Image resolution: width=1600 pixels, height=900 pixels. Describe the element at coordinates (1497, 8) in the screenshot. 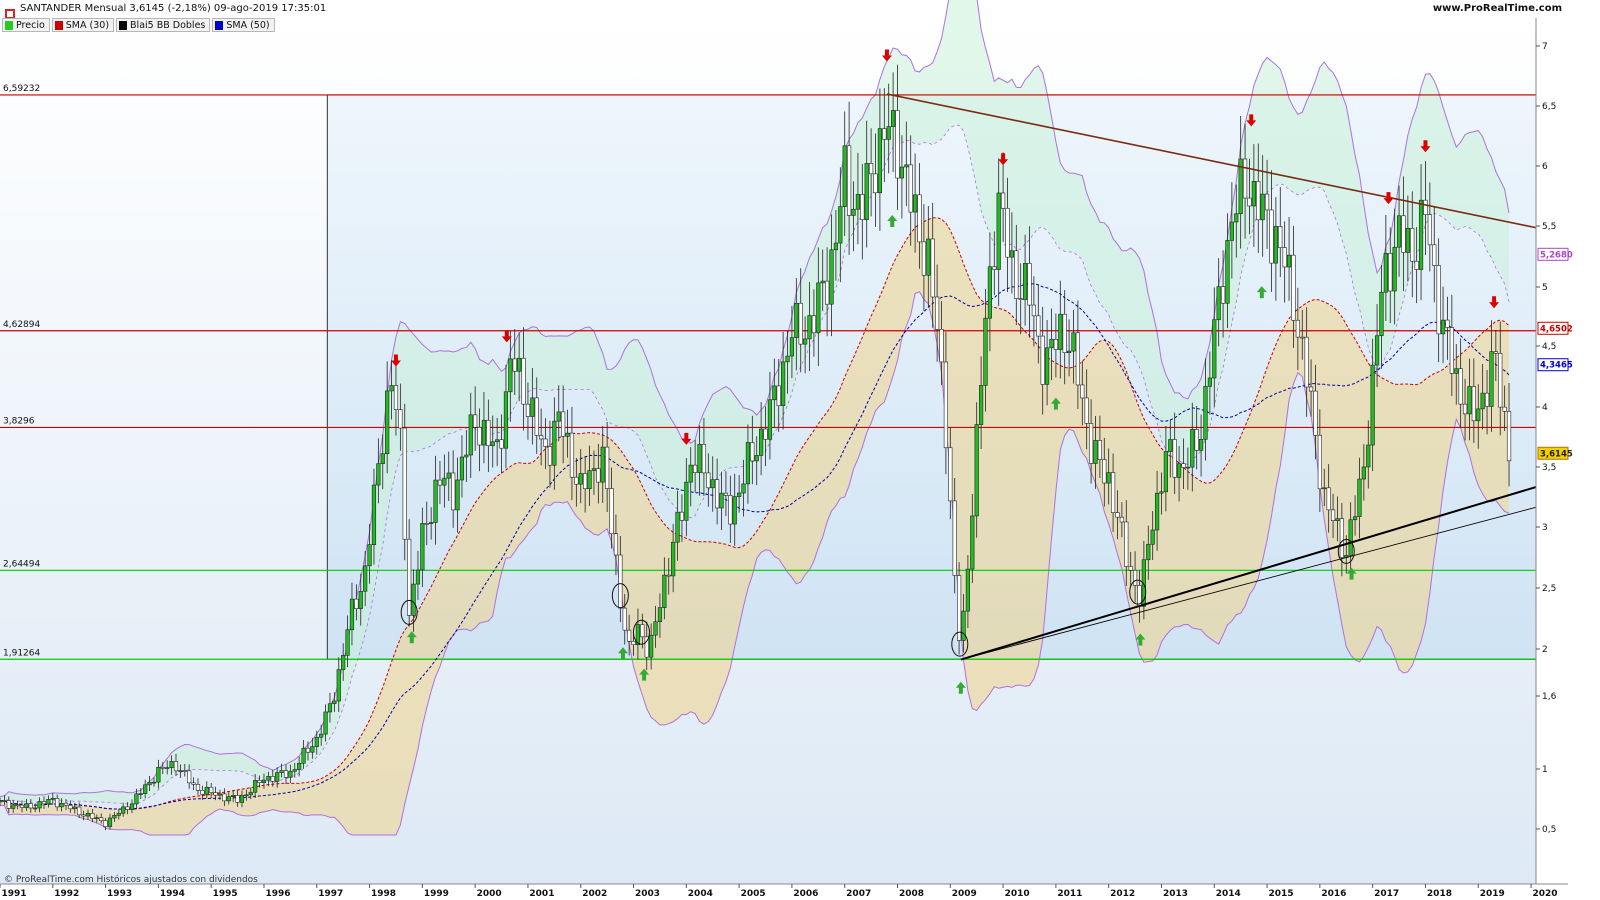

I see `site-url: www.ProRealTime.com` at that location.